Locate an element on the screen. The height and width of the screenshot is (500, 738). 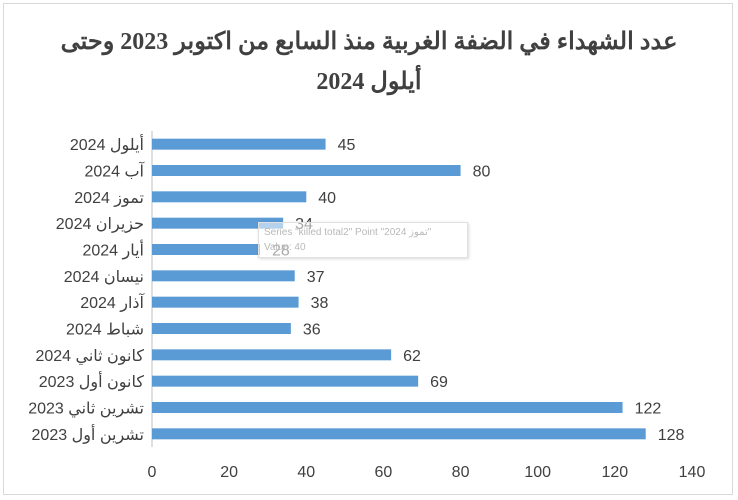
category-tick-label: آب 2024 is located at coordinates (114, 171).